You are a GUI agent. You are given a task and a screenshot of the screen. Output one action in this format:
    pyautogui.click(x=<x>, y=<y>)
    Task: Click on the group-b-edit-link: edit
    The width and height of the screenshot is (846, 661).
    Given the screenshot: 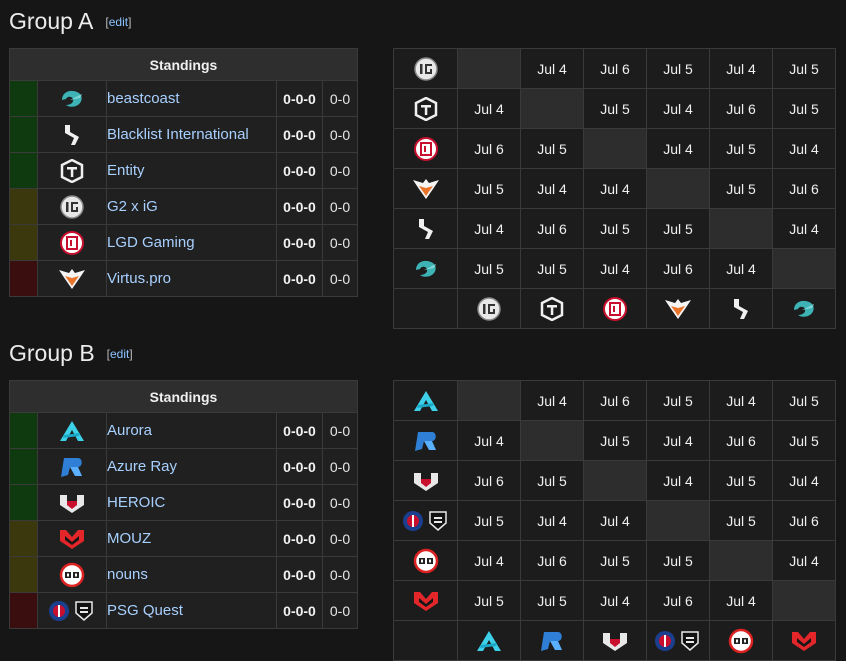 What is the action you would take?
    pyautogui.click(x=120, y=354)
    